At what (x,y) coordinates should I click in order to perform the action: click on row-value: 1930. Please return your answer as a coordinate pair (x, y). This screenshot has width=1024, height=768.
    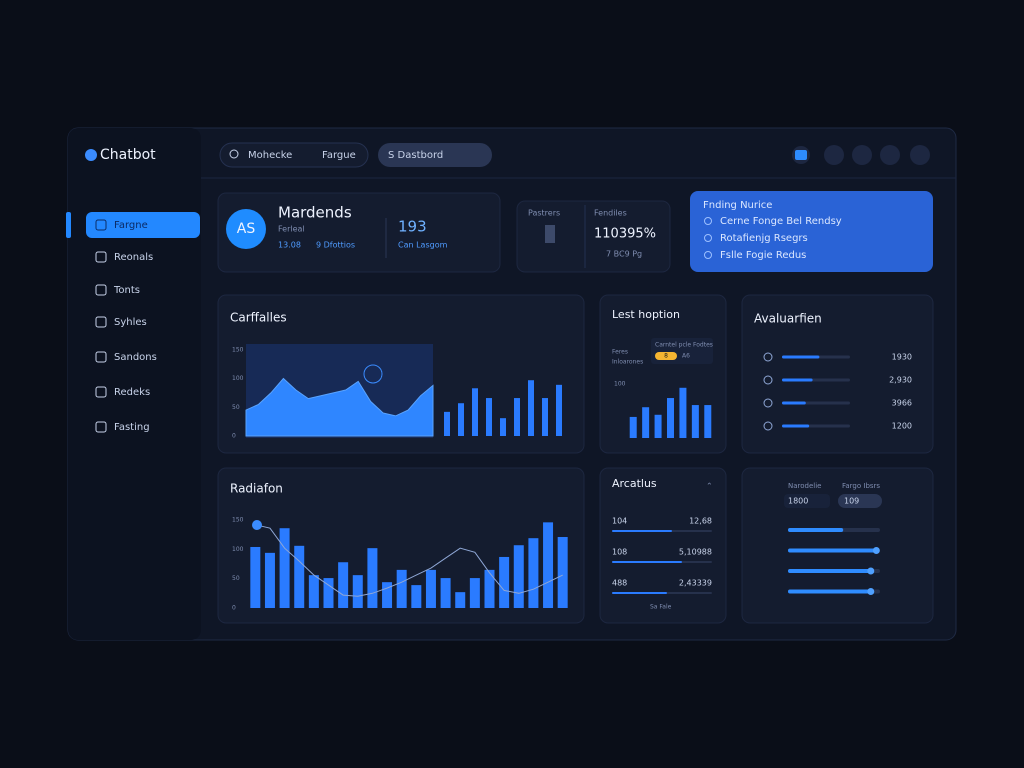
    Looking at the image, I should click on (902, 357).